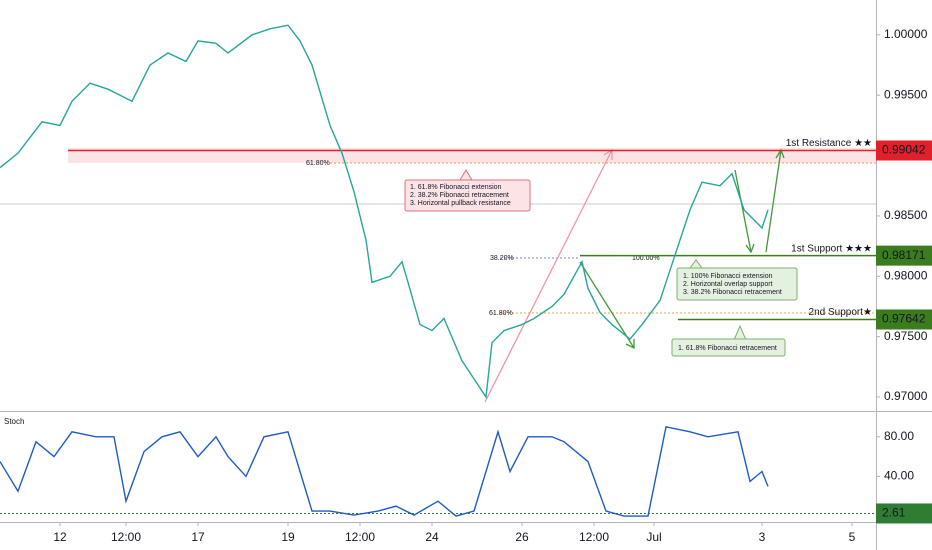 This screenshot has width=932, height=550. I want to click on level-value: 0.97642, so click(904, 319).